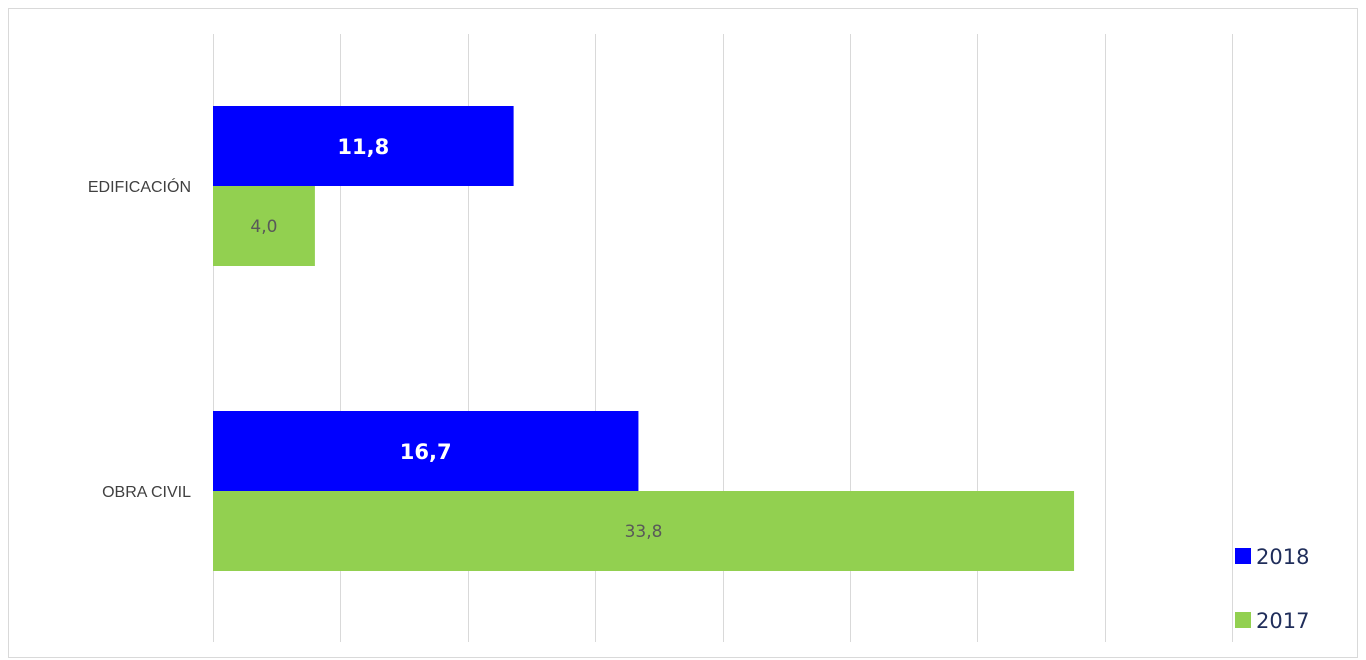 The height and width of the screenshot is (660, 1366). Describe the element at coordinates (1243, 556) in the screenshot. I see `legend-swatch-2018` at that location.